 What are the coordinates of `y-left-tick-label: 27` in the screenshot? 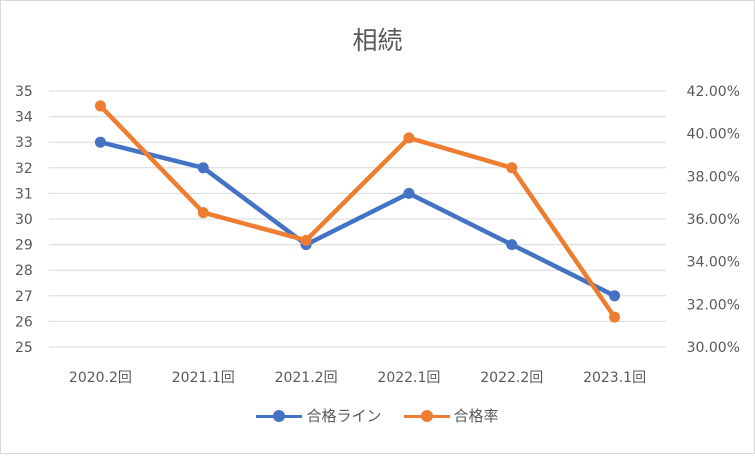 It's located at (24, 297).